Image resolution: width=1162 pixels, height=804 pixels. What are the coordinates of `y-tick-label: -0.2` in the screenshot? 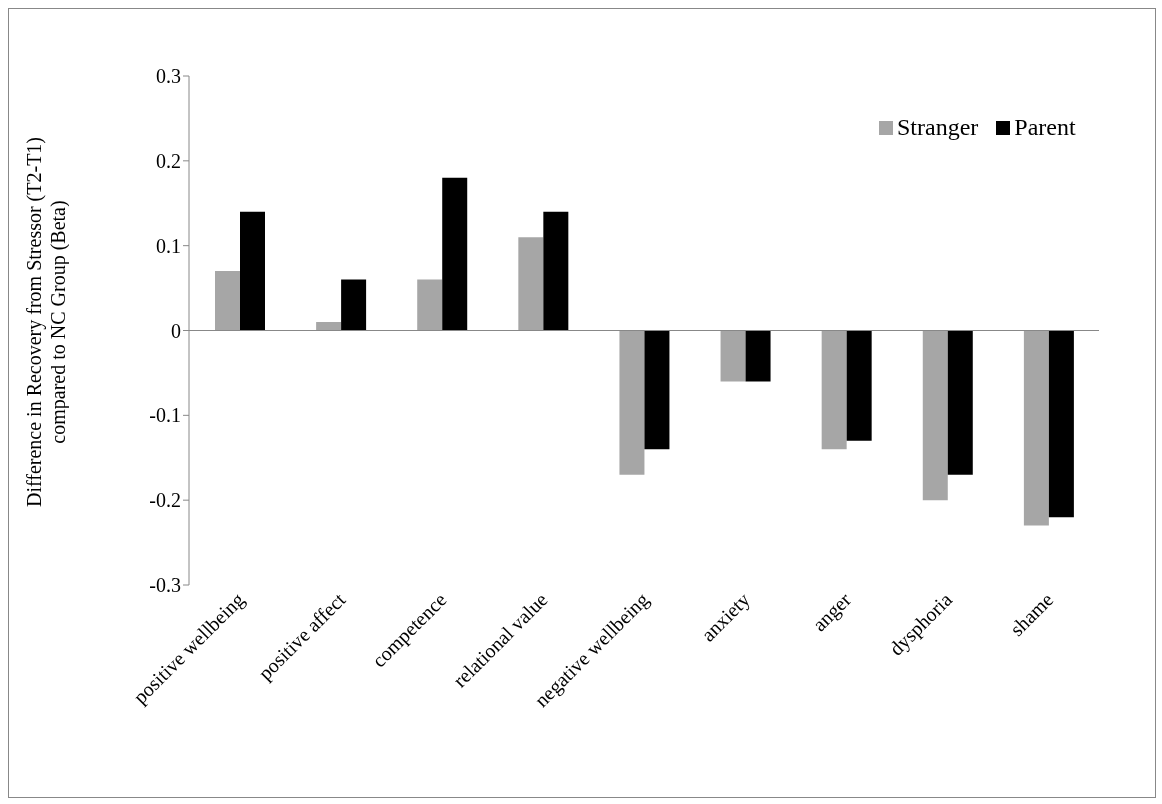 It's located at (165, 500).